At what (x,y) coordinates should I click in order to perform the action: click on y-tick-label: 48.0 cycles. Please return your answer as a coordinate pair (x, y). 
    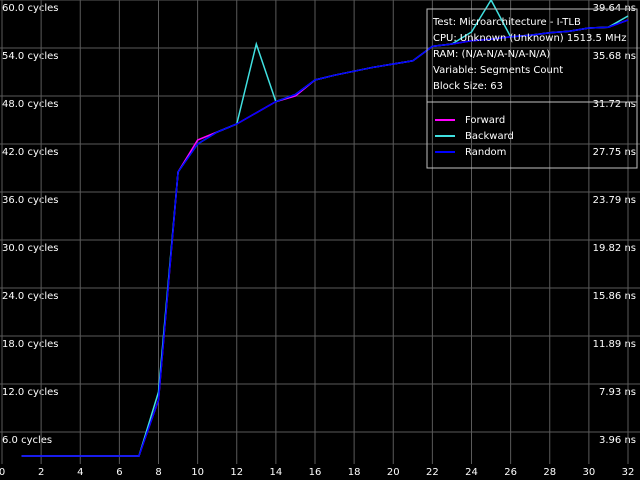
    Looking at the image, I should click on (30, 104).